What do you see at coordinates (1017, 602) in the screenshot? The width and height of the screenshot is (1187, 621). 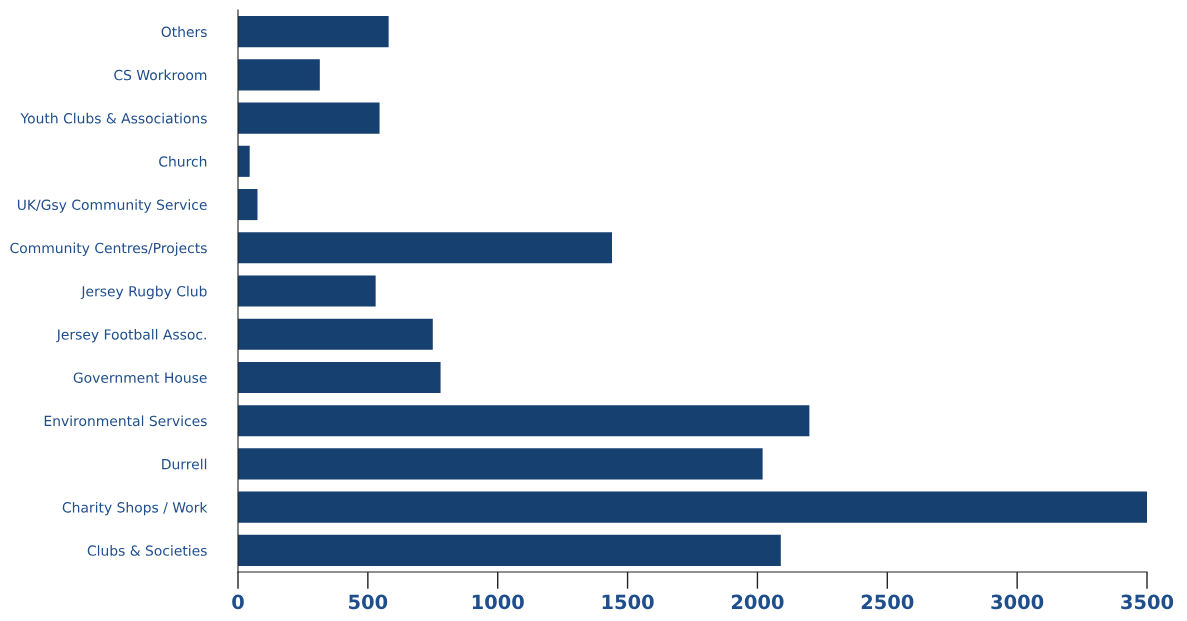 I see `x-tick-label: 3000` at bounding box center [1017, 602].